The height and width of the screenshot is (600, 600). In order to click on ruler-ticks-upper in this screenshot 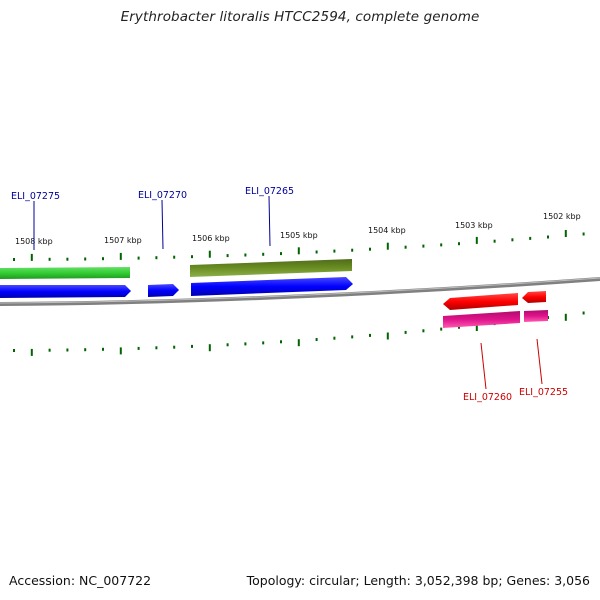, I will do `click(299, 245)`.